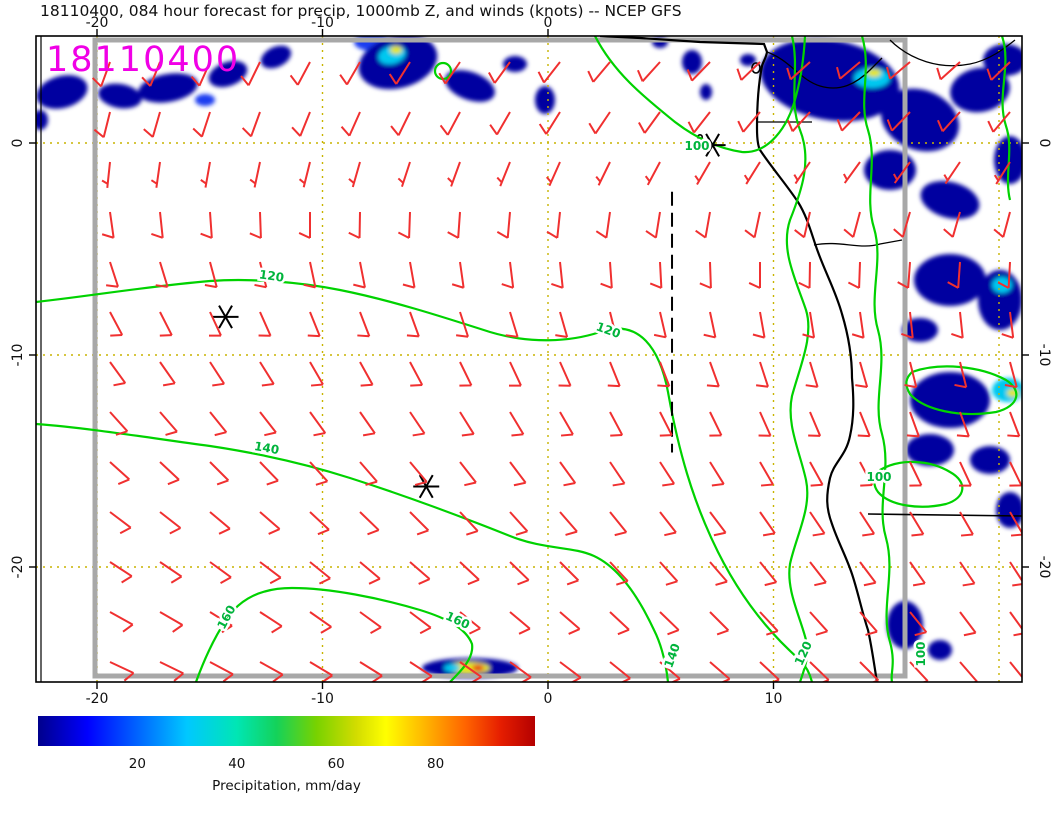  I want to click on colorbar-label: Precipitation, mm/day, so click(286, 786).